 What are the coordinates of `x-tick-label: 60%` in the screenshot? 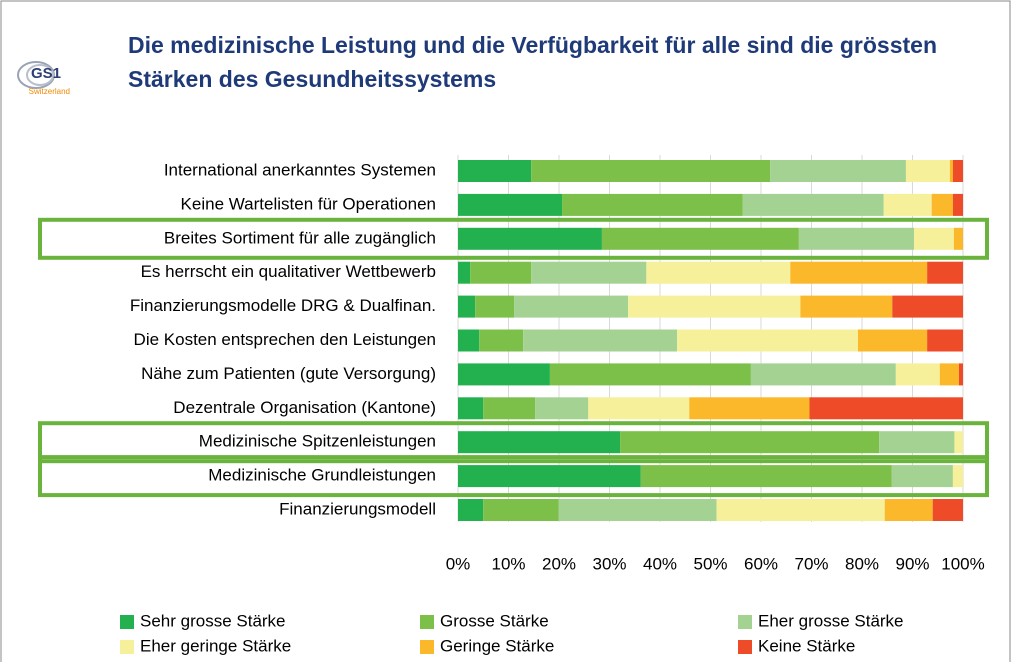 It's located at (761, 563).